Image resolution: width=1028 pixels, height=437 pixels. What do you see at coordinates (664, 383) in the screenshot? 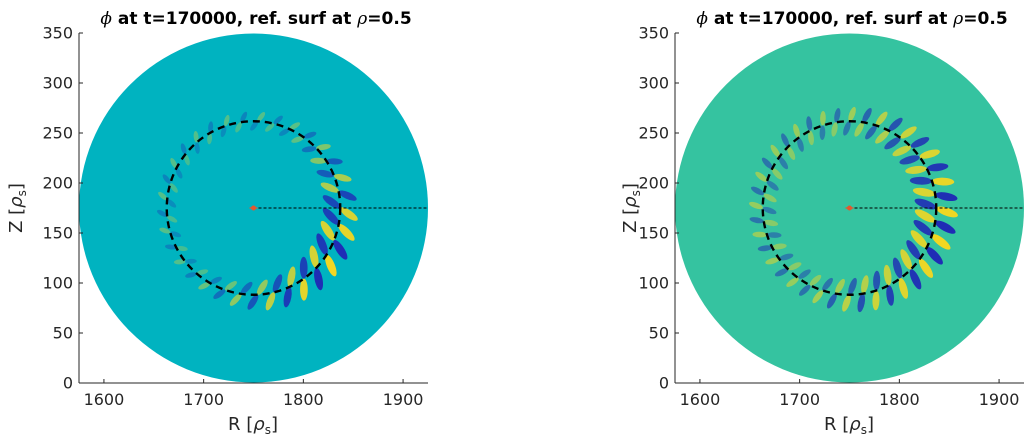
I see `y-tick-label: 0` at bounding box center [664, 383].